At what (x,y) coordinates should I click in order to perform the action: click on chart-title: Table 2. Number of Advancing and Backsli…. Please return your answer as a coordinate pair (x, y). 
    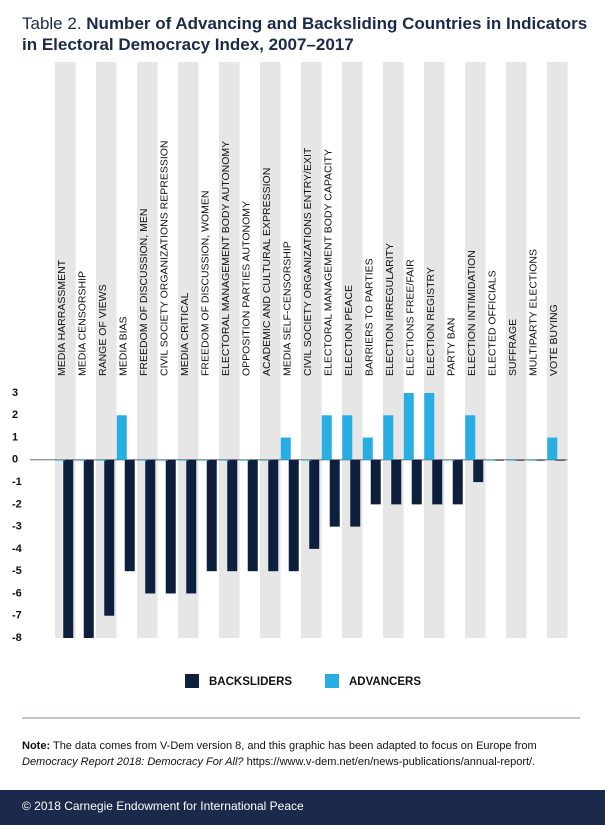
    Looking at the image, I should click on (304, 34).